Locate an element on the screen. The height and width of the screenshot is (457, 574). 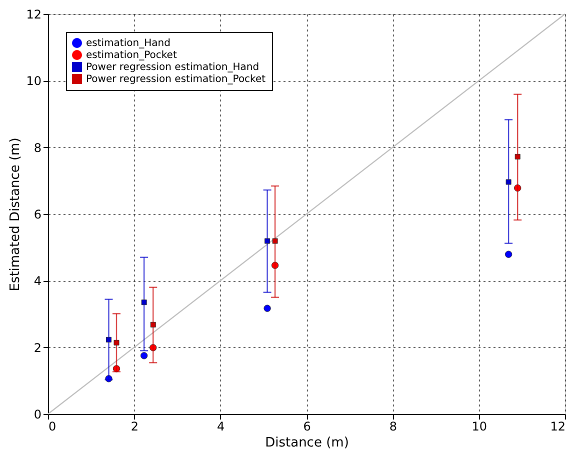
legend-label: estimation_Hand is located at coordinates (128, 43).